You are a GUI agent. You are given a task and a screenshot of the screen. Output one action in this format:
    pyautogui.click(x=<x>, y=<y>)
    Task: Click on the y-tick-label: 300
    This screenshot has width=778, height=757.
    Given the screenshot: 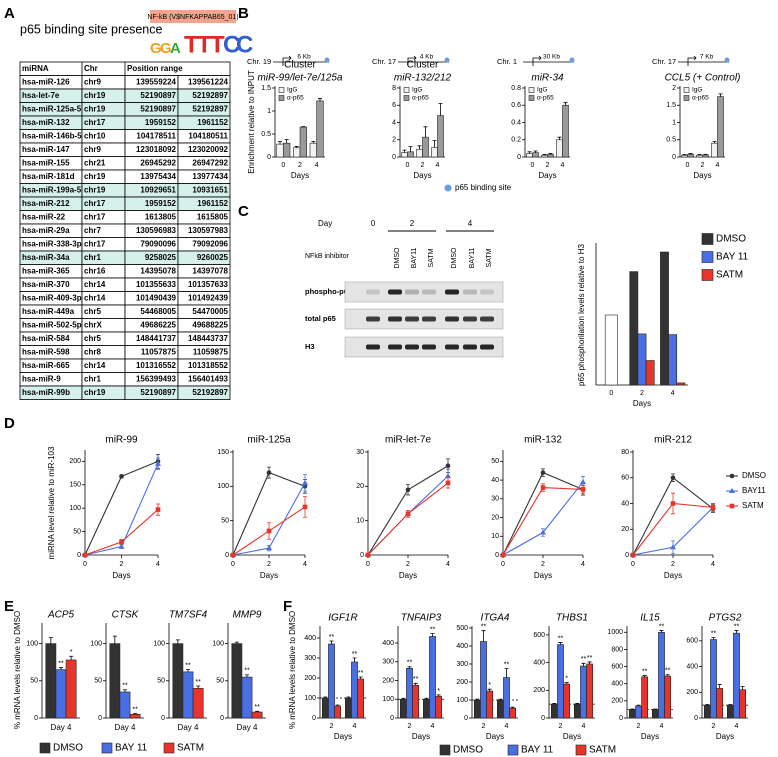 What is the action you would take?
    pyautogui.click(x=310, y=658)
    